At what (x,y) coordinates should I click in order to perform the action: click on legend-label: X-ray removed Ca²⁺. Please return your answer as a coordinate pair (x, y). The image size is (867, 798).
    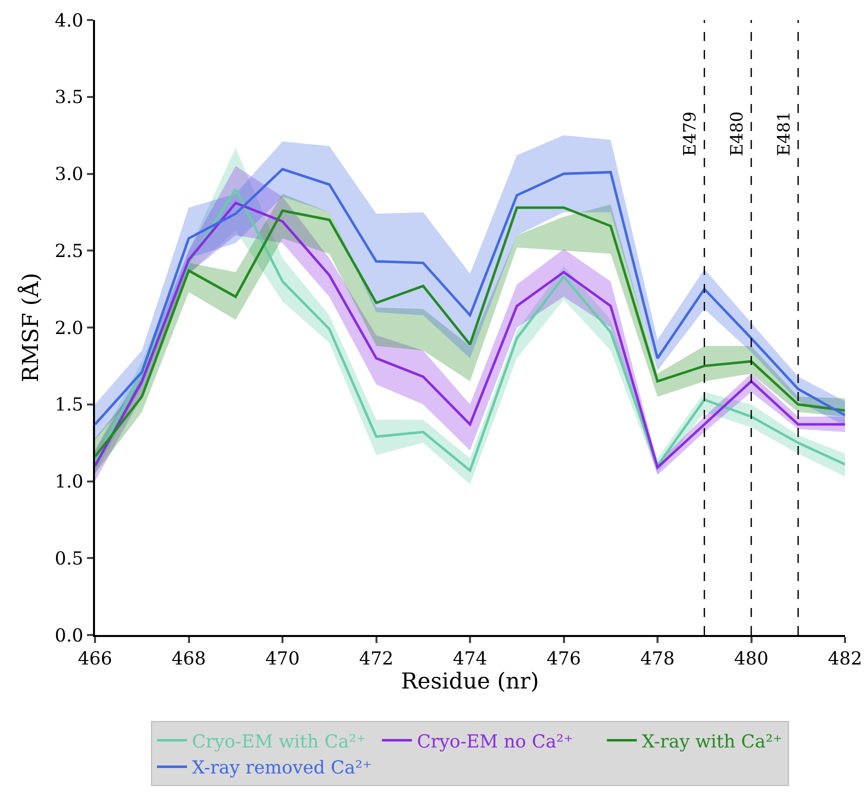
    Looking at the image, I should click on (282, 768).